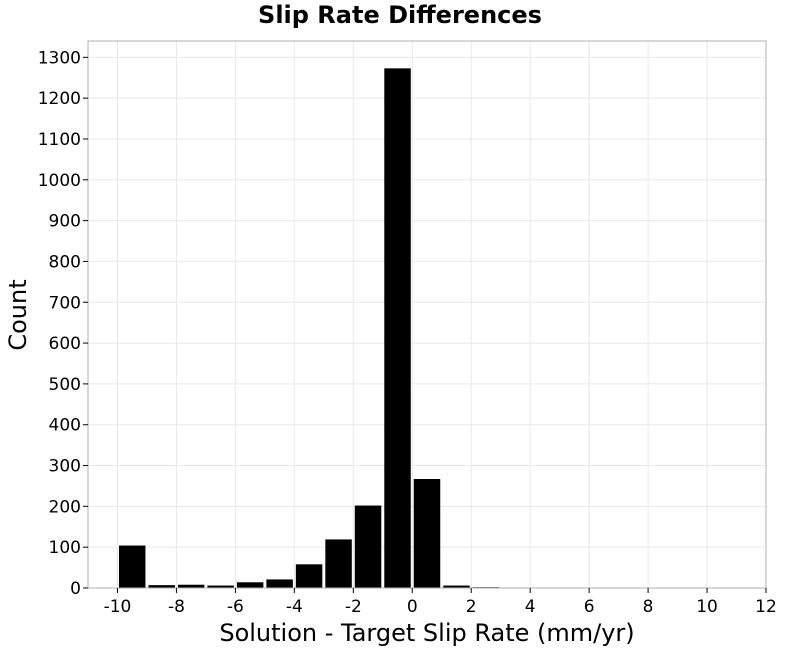 Image resolution: width=800 pixels, height=650 pixels. Describe the element at coordinates (426, 633) in the screenshot. I see `x-axis-label: Solution - Target Slip Rate (mm/yr)` at that location.